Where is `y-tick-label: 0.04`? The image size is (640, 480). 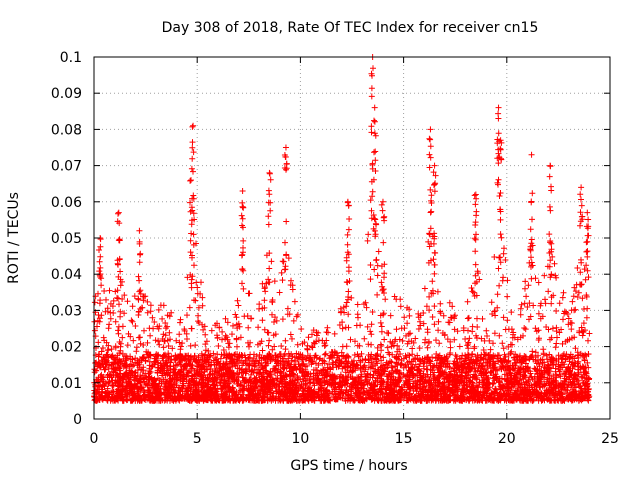
y-tick-label: 0.04 is located at coordinates (66, 275).